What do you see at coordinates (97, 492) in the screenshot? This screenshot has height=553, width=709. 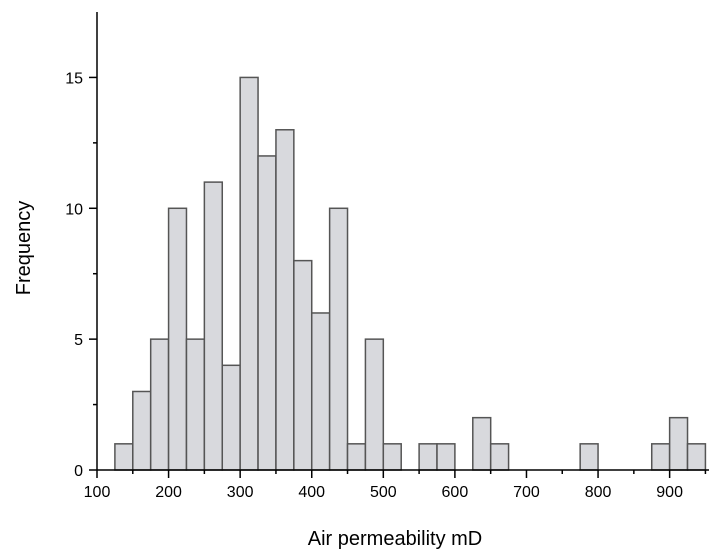 I see `x-tick-label: 100` at bounding box center [97, 492].